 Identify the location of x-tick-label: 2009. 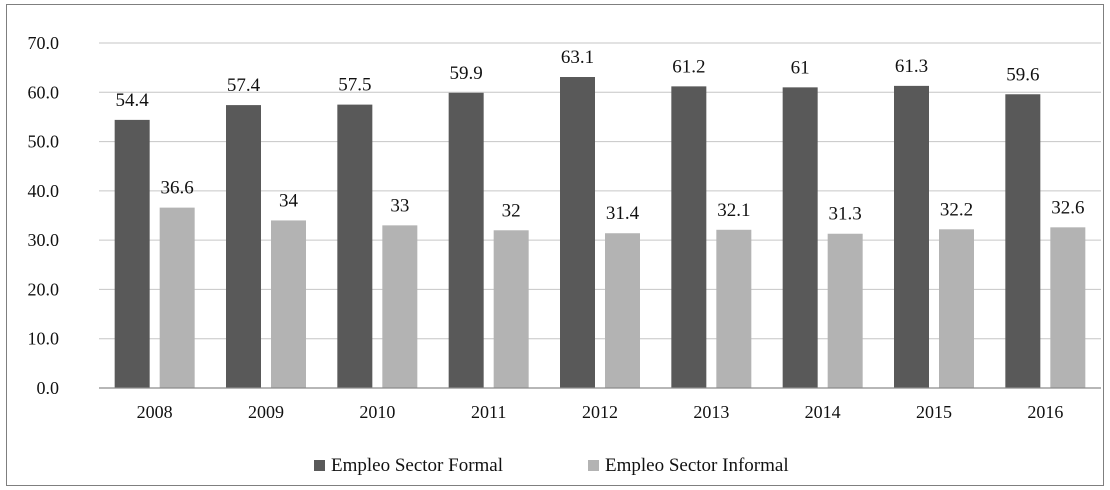
(266, 412).